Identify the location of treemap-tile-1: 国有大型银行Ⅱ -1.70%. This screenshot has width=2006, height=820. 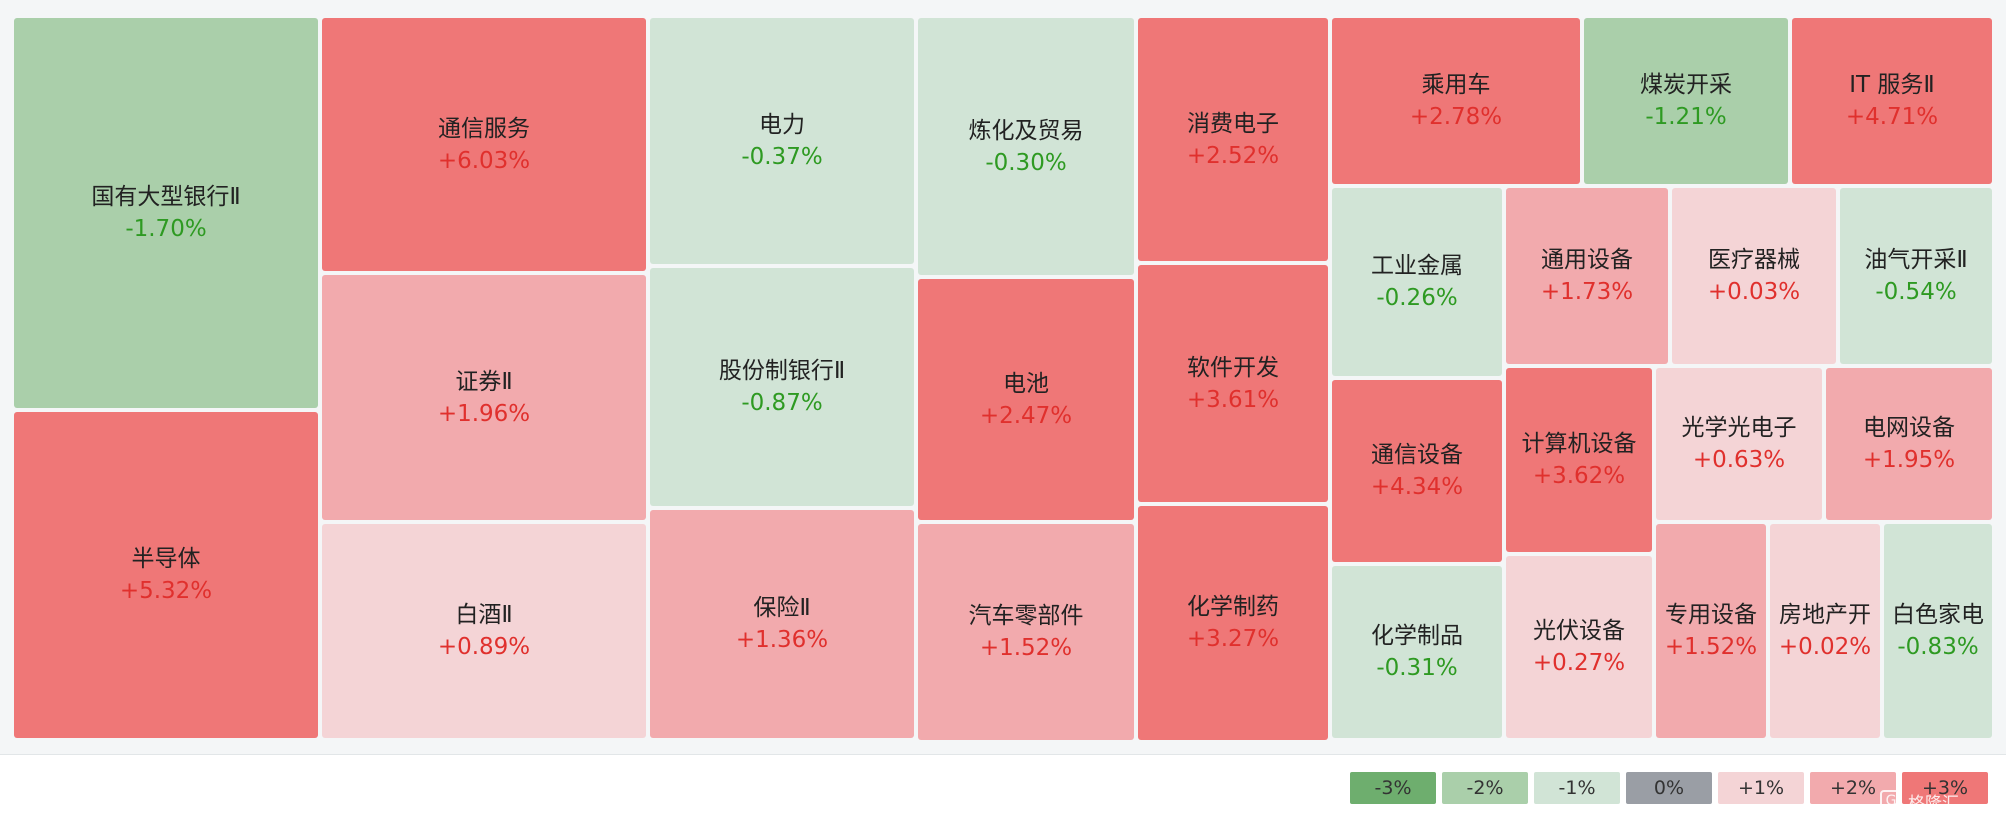
(166, 213).